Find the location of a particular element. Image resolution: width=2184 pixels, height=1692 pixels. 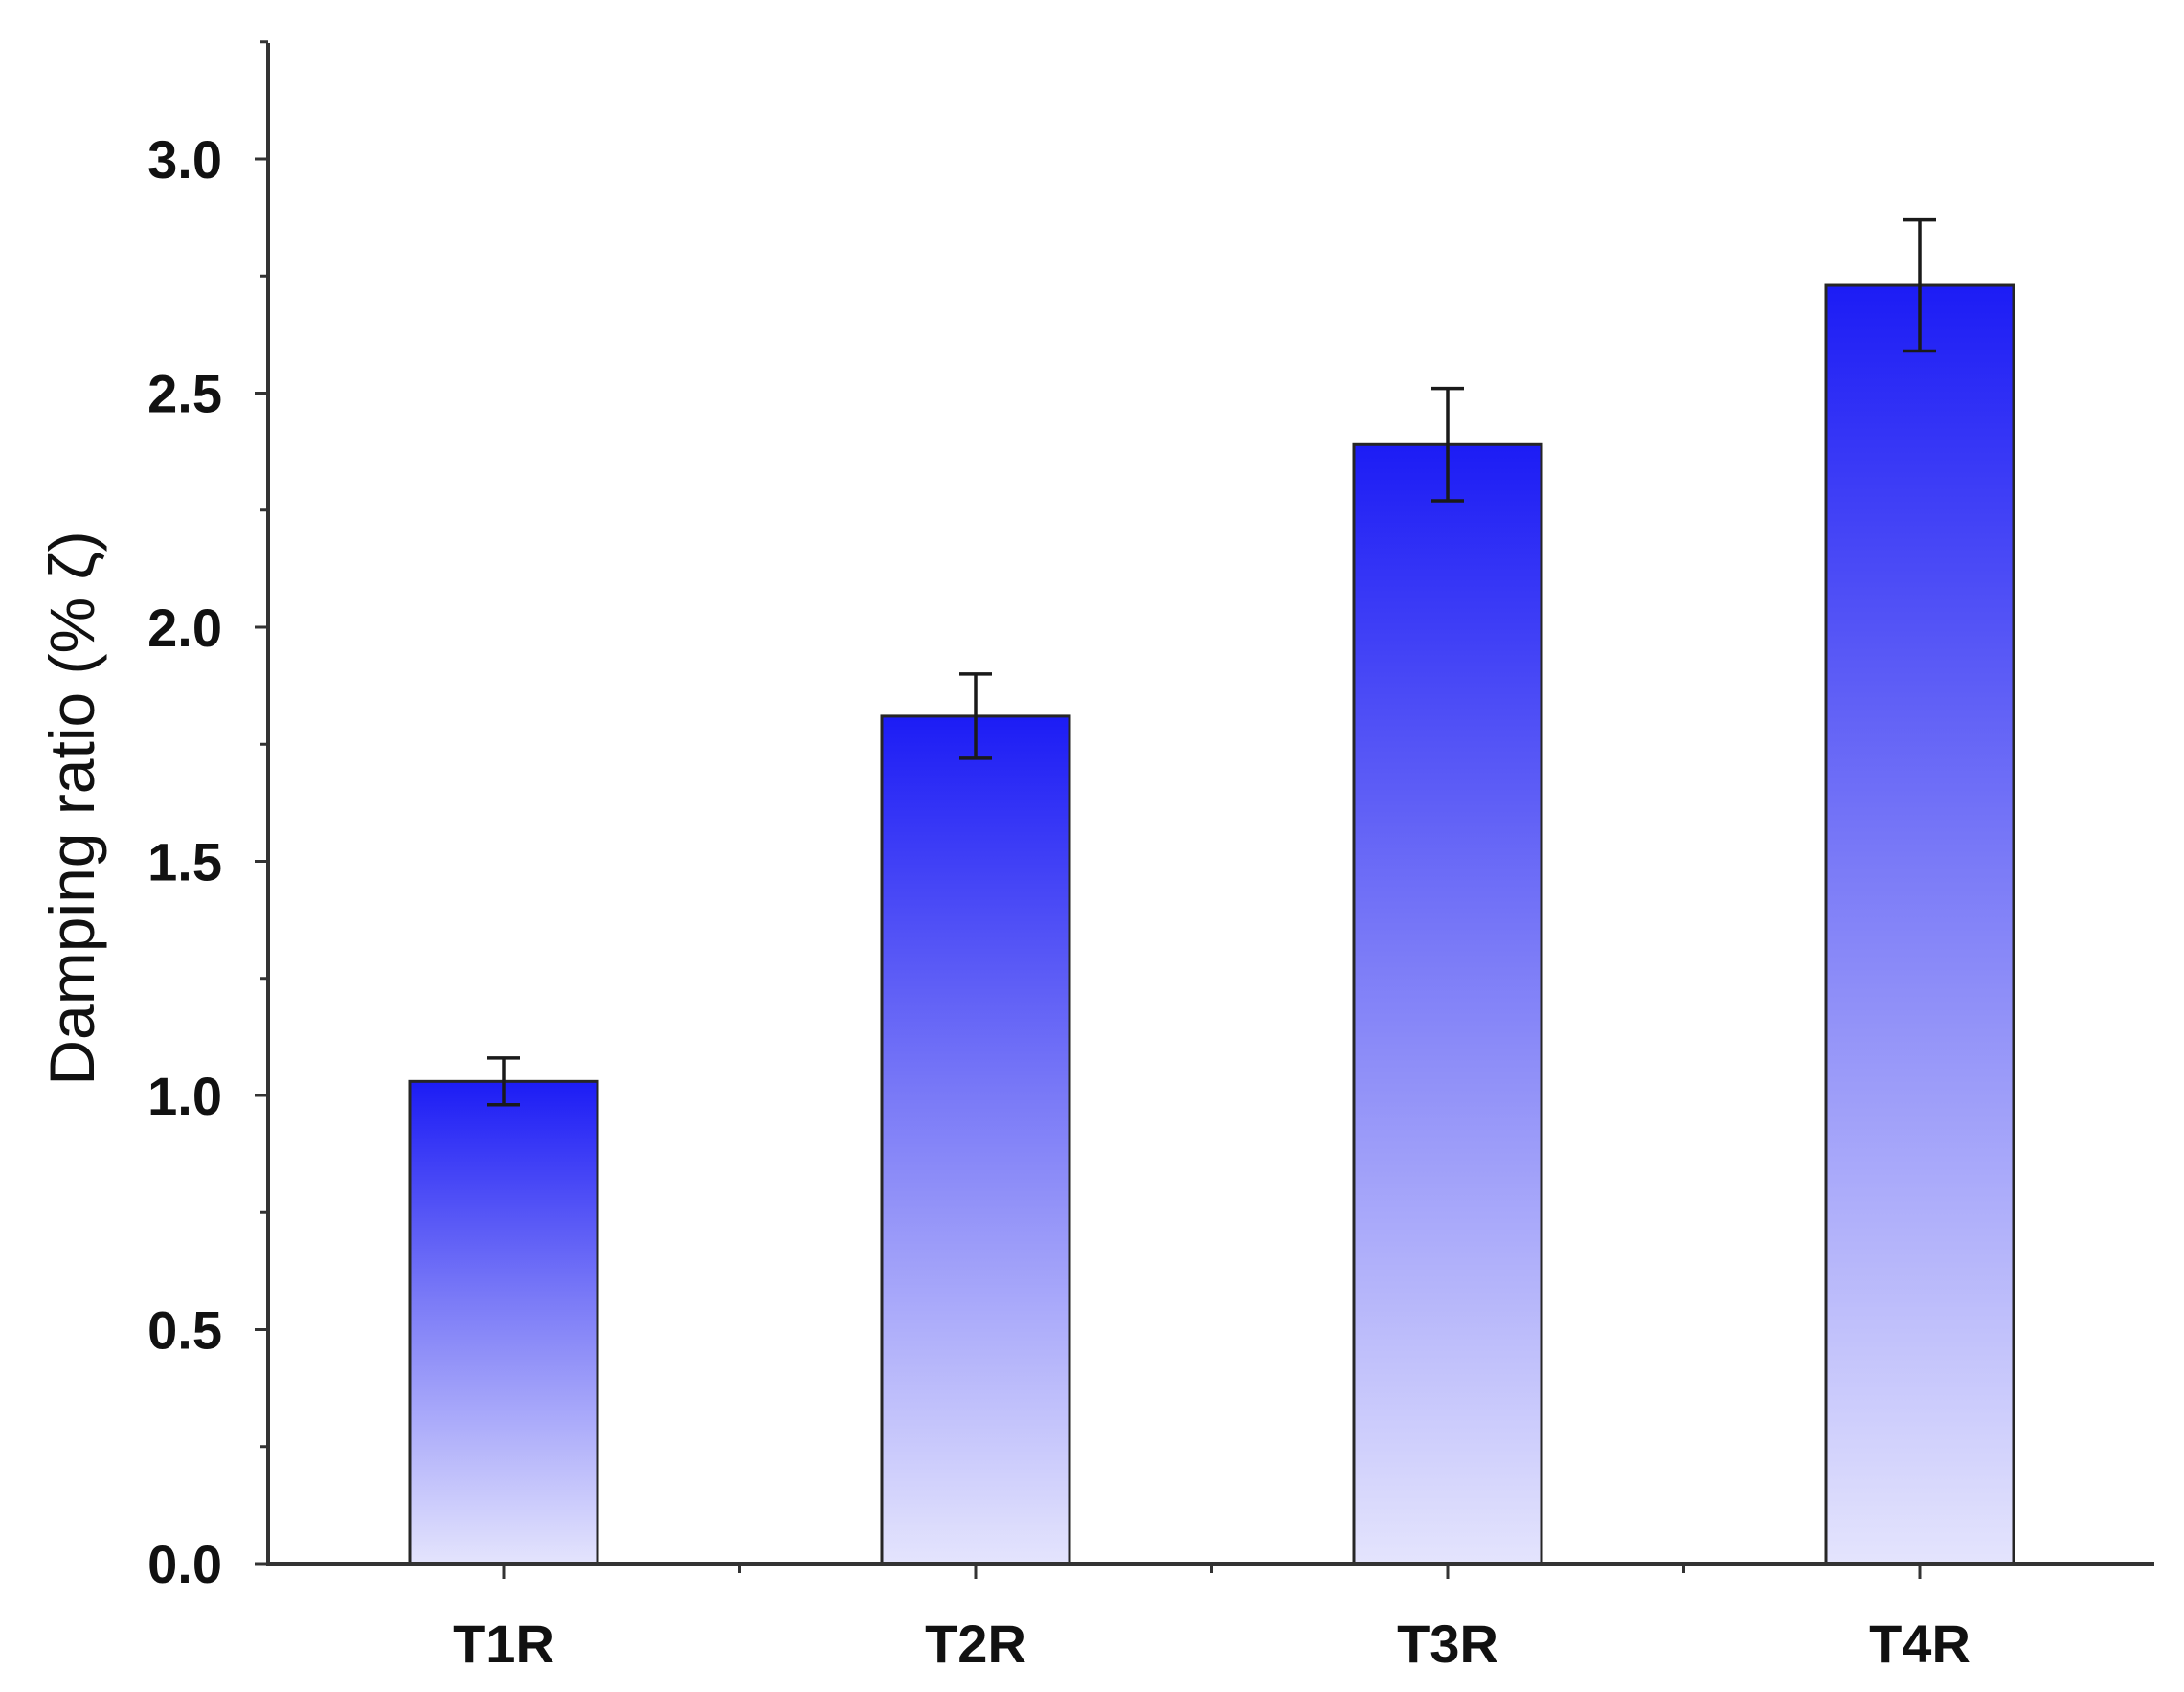

error-bar-t3r is located at coordinates (1447, 445).